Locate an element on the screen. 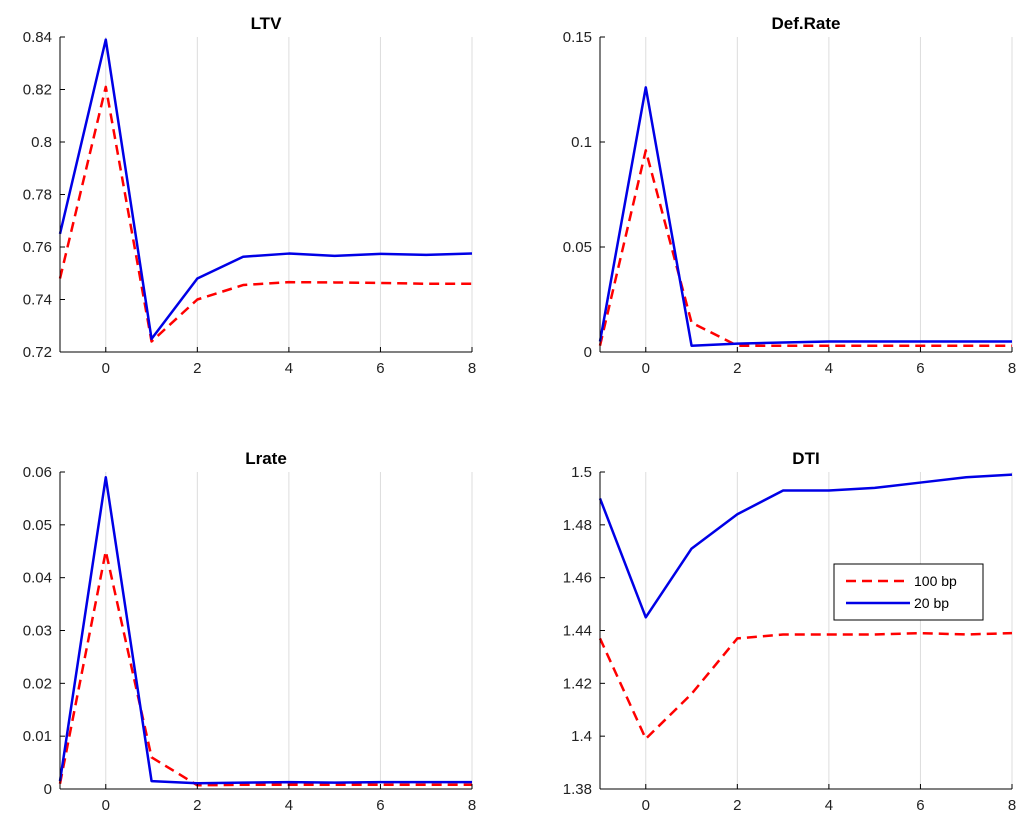 The image size is (1018, 827). y-tick-label-4: 1.46 is located at coordinates (577, 578).